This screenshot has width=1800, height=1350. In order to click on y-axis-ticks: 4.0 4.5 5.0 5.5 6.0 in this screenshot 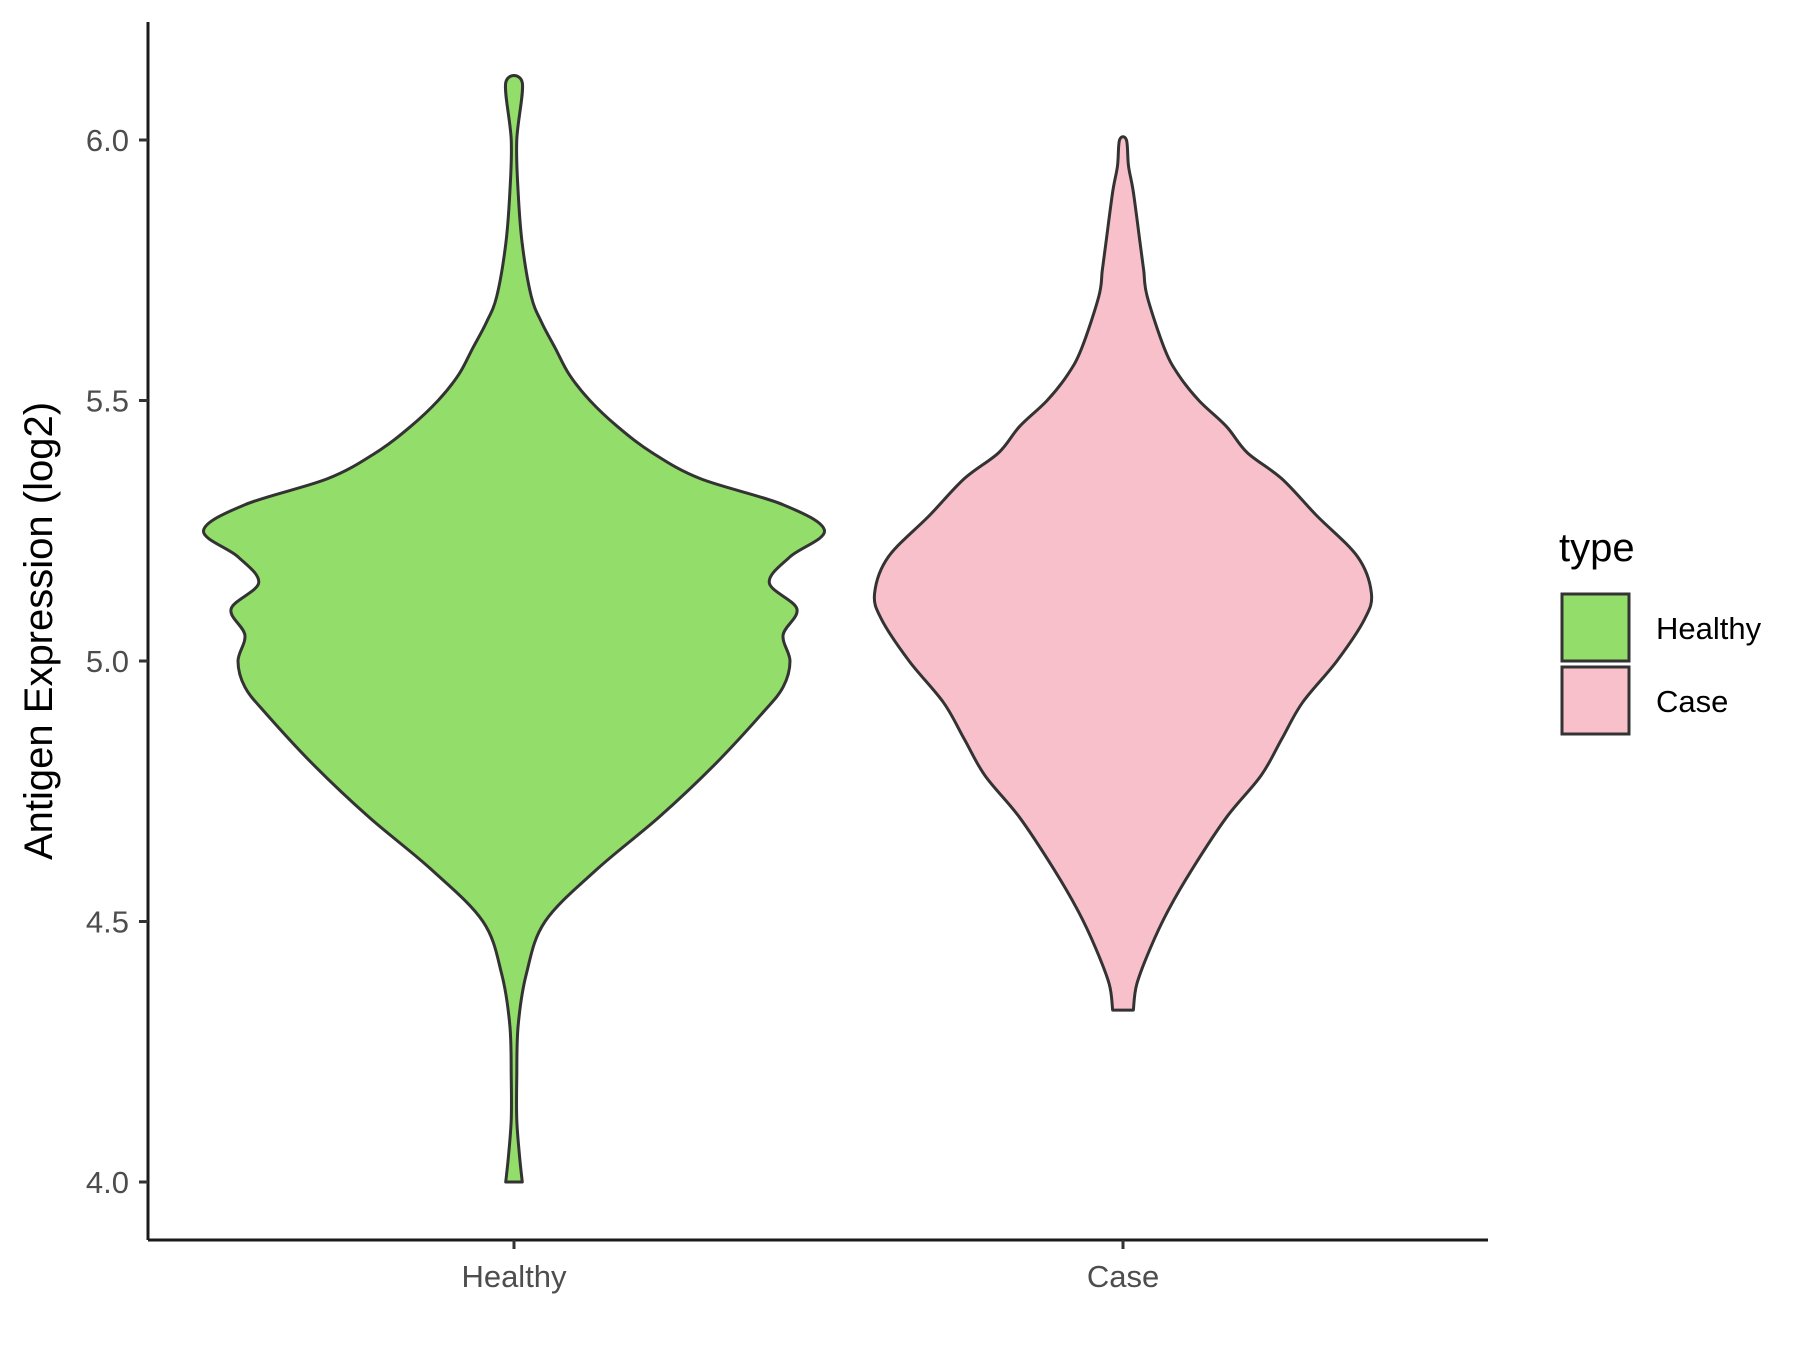, I will do `click(117, 661)`.